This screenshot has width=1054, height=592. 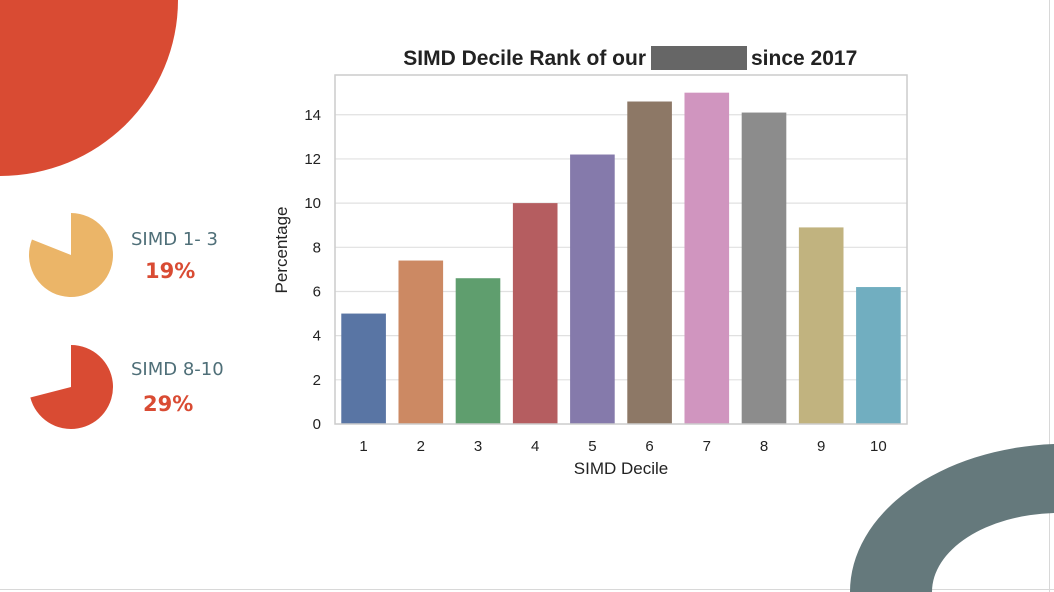 I want to click on stat-label-simd-8-10: SIMD 8-10, so click(x=177, y=369).